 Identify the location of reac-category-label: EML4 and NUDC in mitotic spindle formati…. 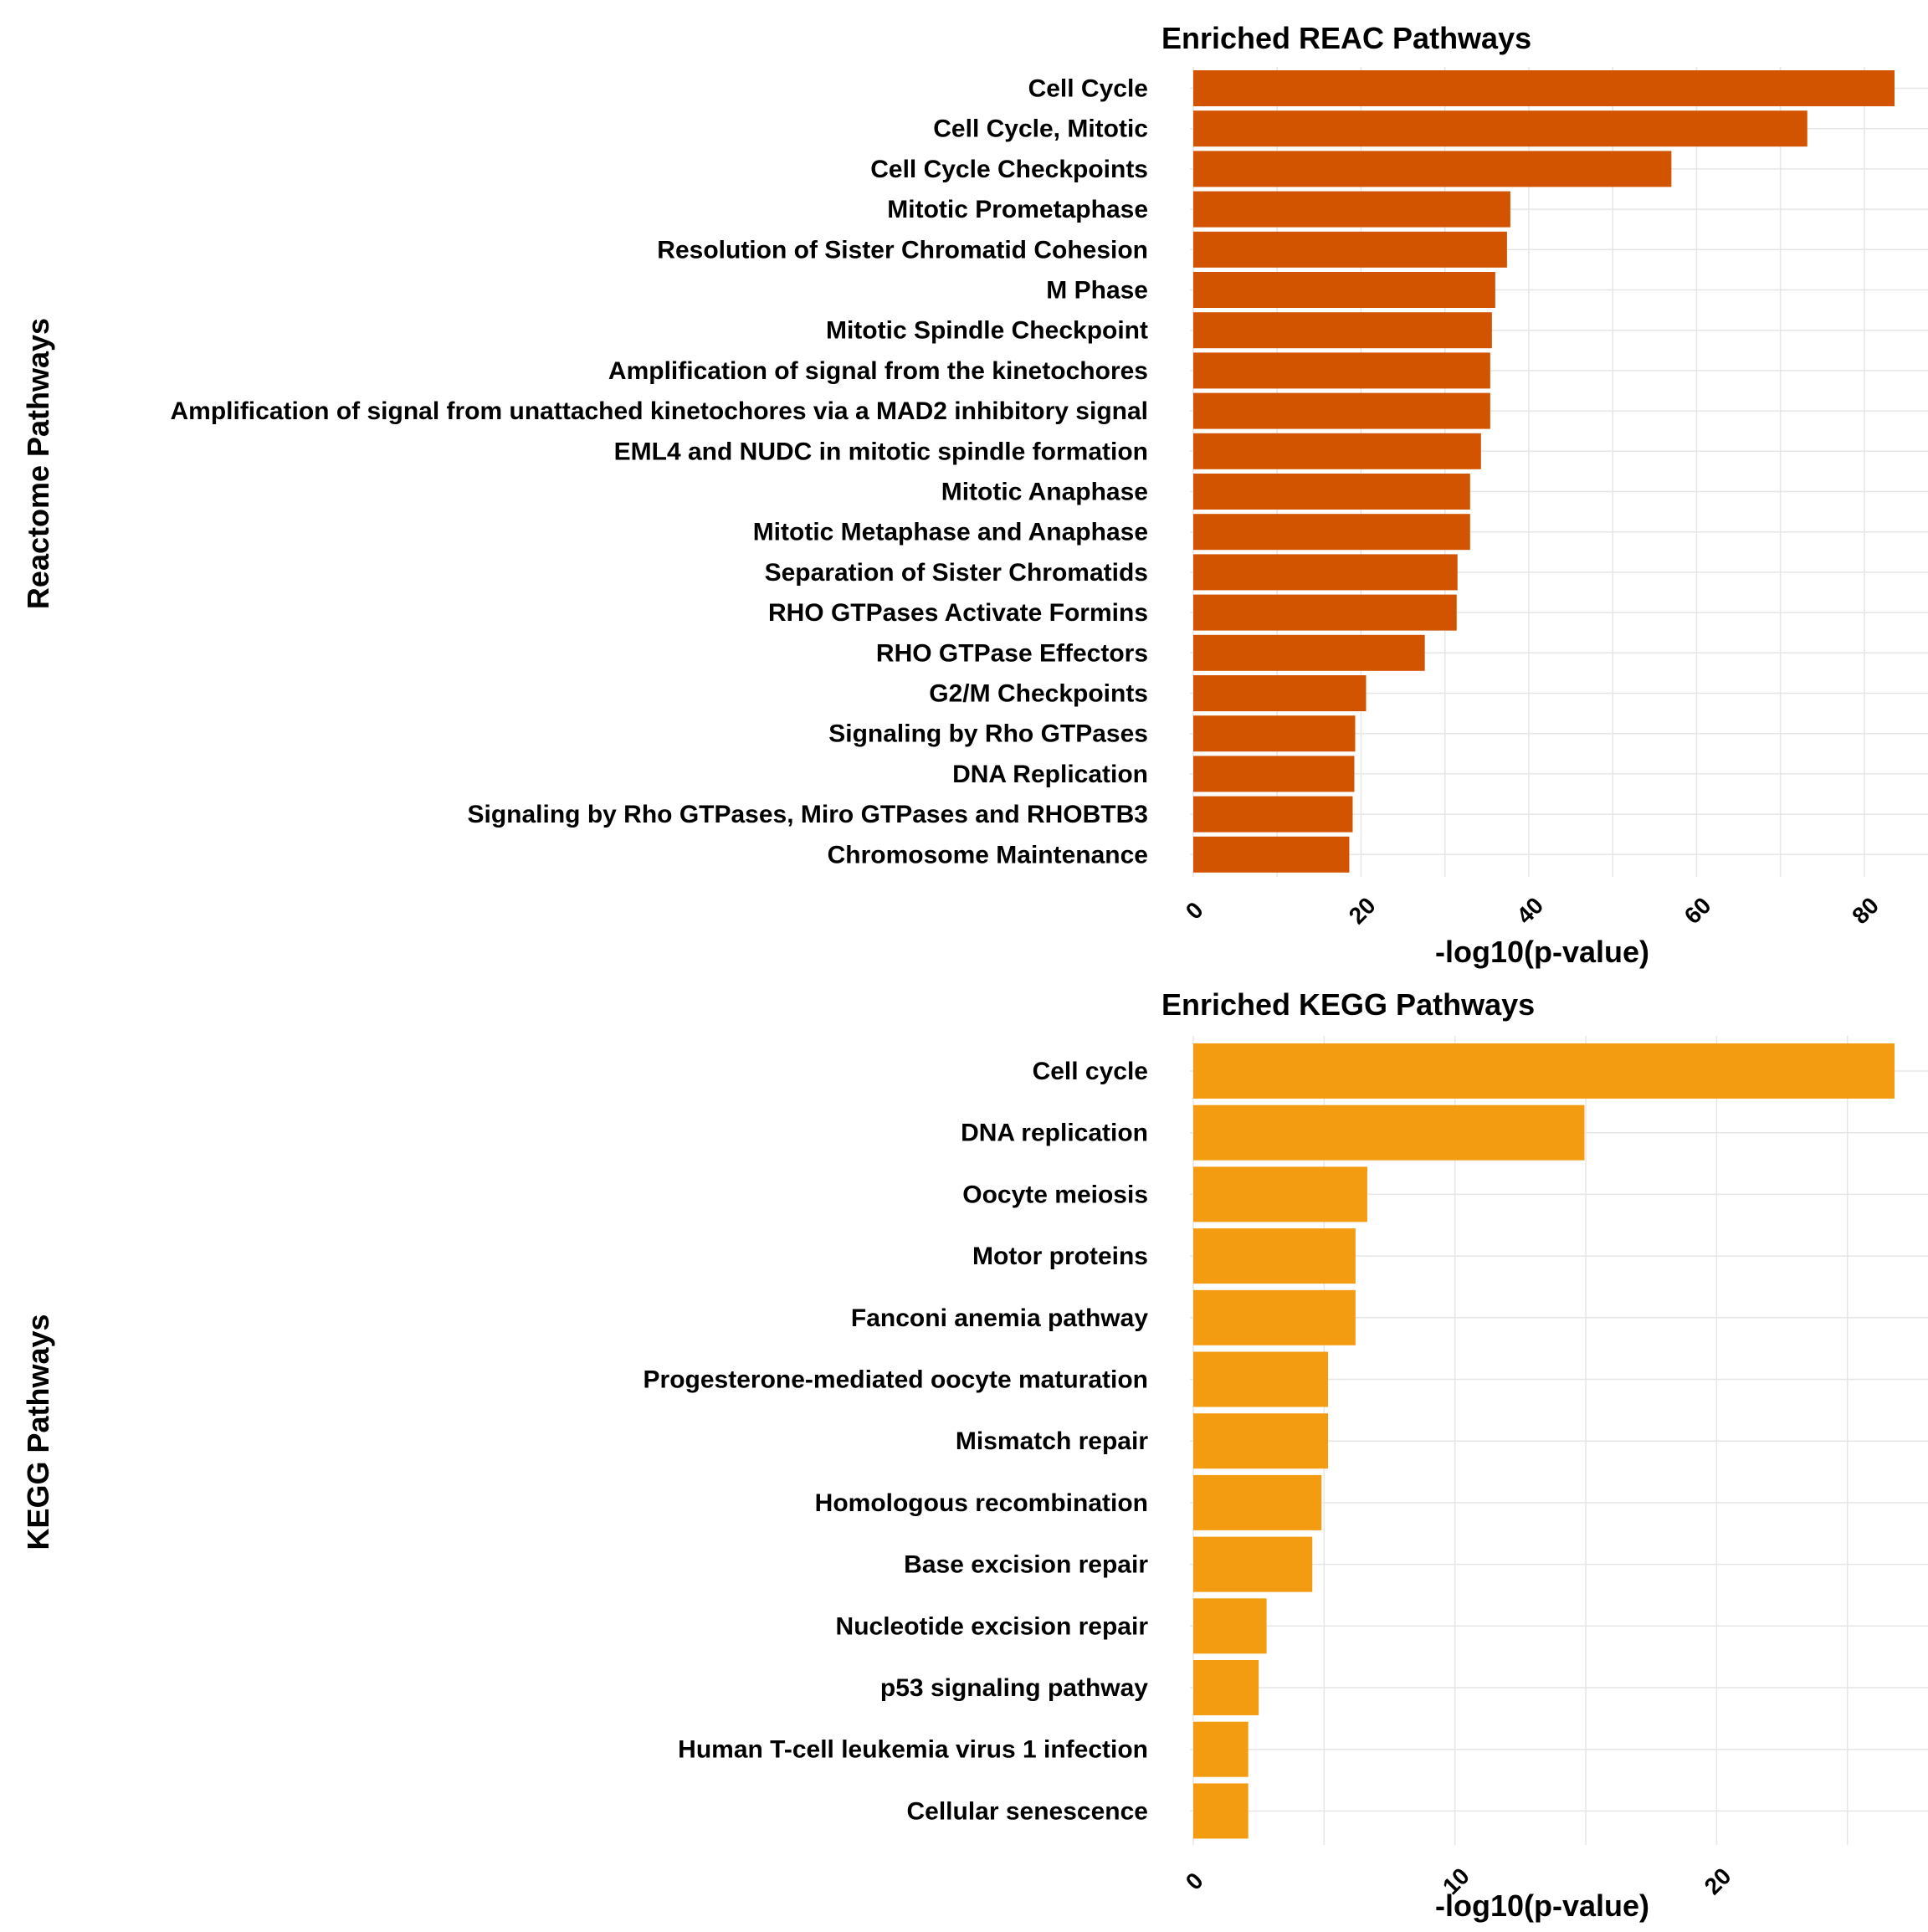
(881, 451).